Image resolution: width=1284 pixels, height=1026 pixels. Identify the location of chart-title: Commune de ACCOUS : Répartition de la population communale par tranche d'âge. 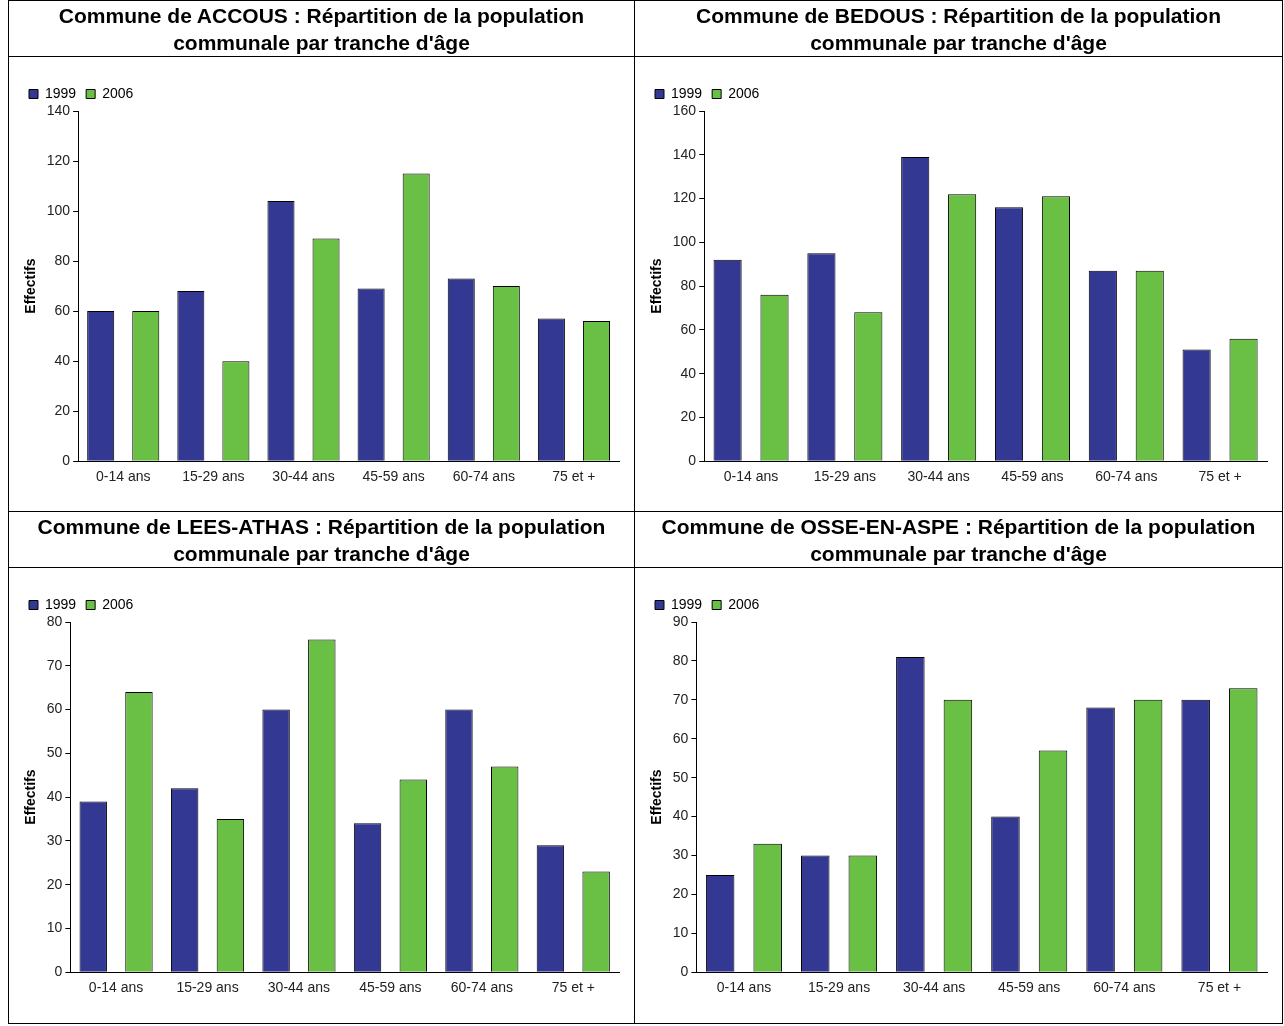
(321, 29).